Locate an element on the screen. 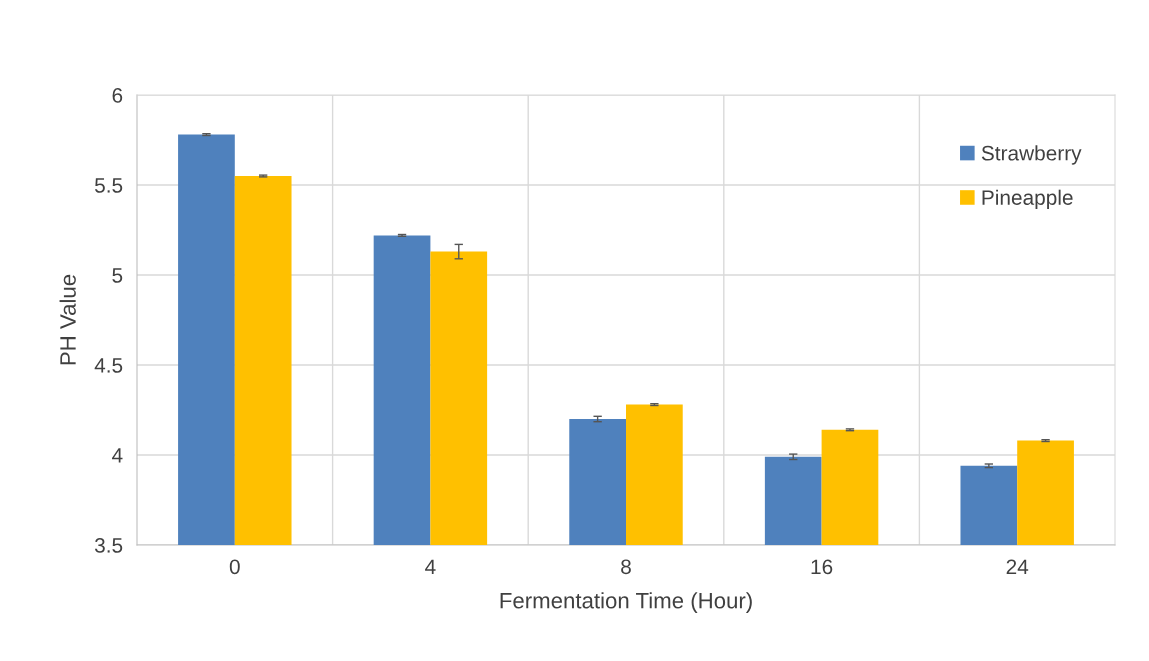 The height and width of the screenshot is (661, 1149). x-axis-title: Fermentation Time (Hour) is located at coordinates (626, 602).